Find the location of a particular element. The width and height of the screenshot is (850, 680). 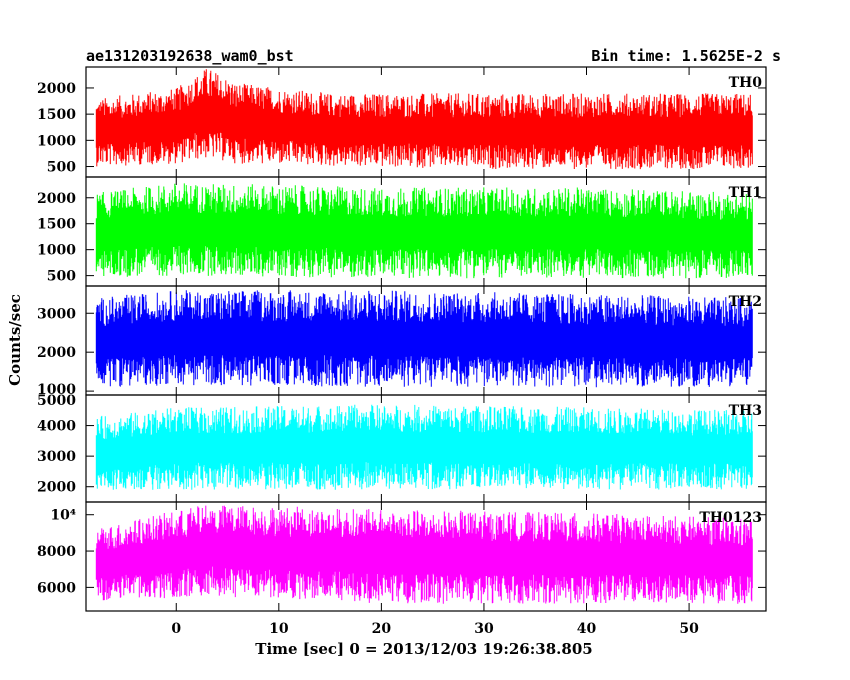

panel-th3: 2000 3000 4000 5000 TH3 is located at coordinates (402, 448).